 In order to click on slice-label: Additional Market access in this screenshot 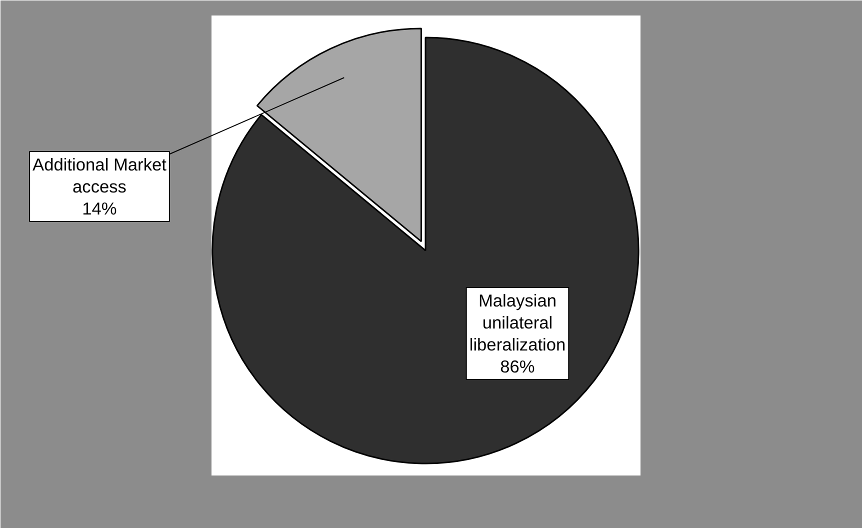, I will do `click(99, 175)`.